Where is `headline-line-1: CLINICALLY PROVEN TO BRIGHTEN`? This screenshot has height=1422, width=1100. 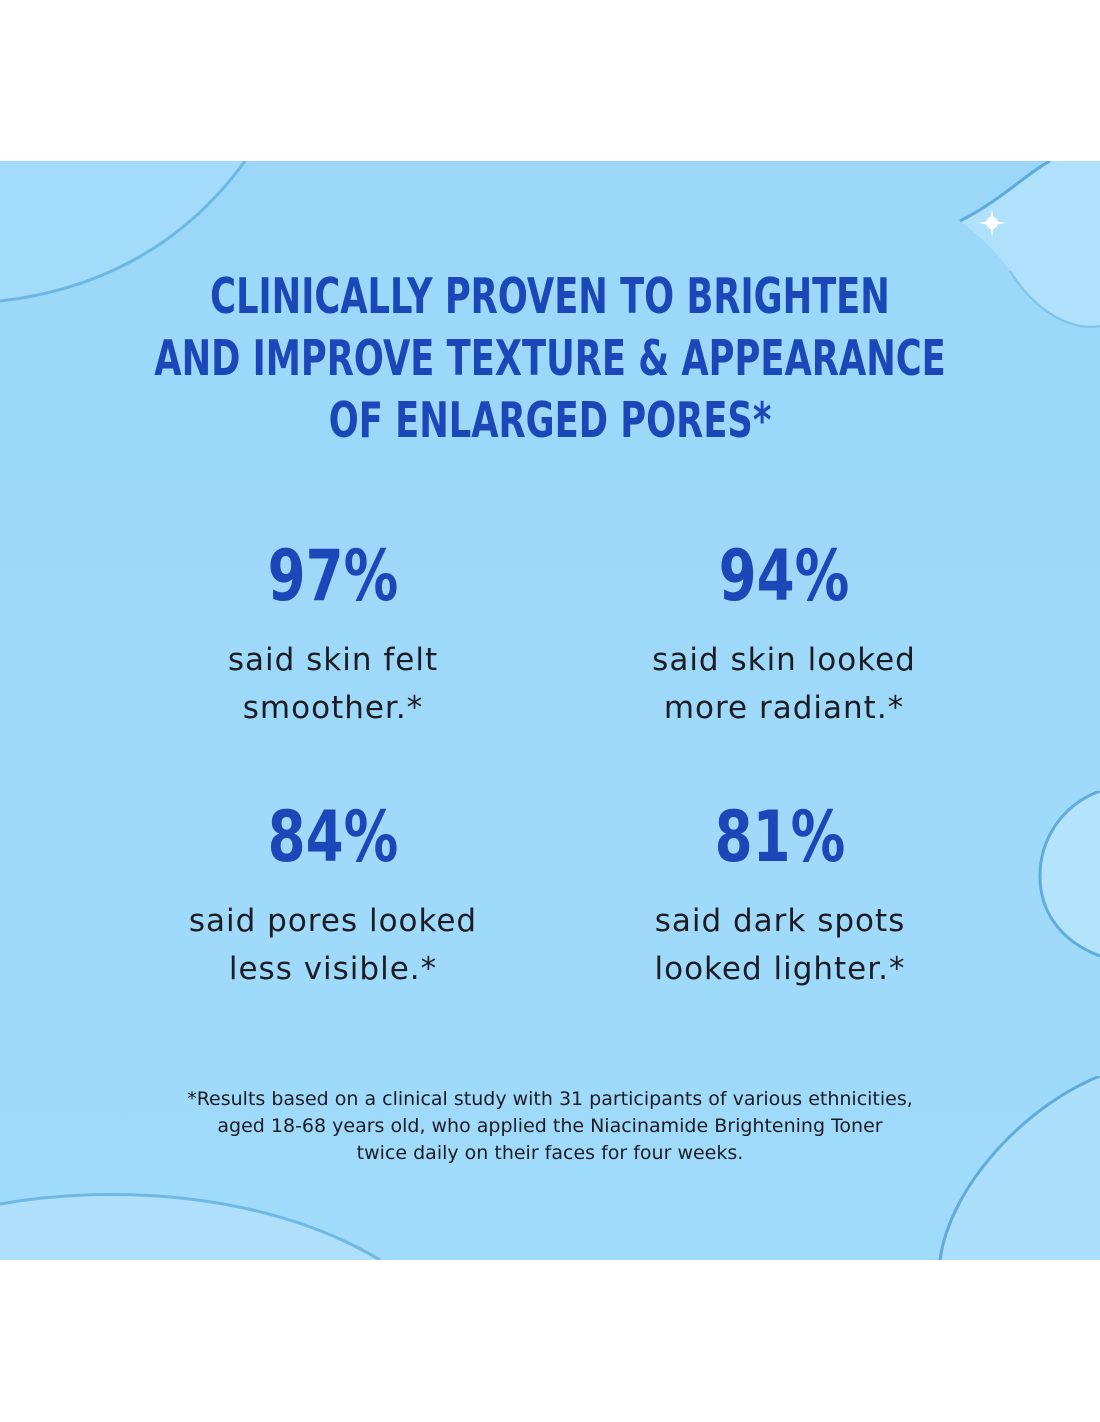 headline-line-1: CLINICALLY PROVEN TO BRIGHTEN is located at coordinates (550, 296).